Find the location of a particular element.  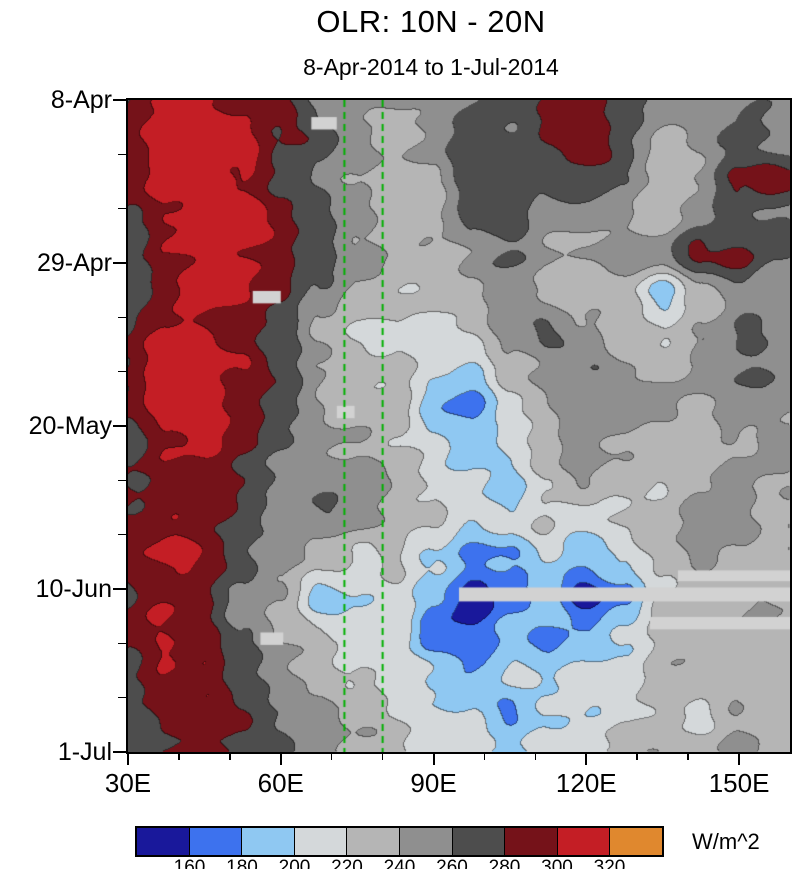

colorbar-tick-label: 280 is located at coordinates (504, 863).